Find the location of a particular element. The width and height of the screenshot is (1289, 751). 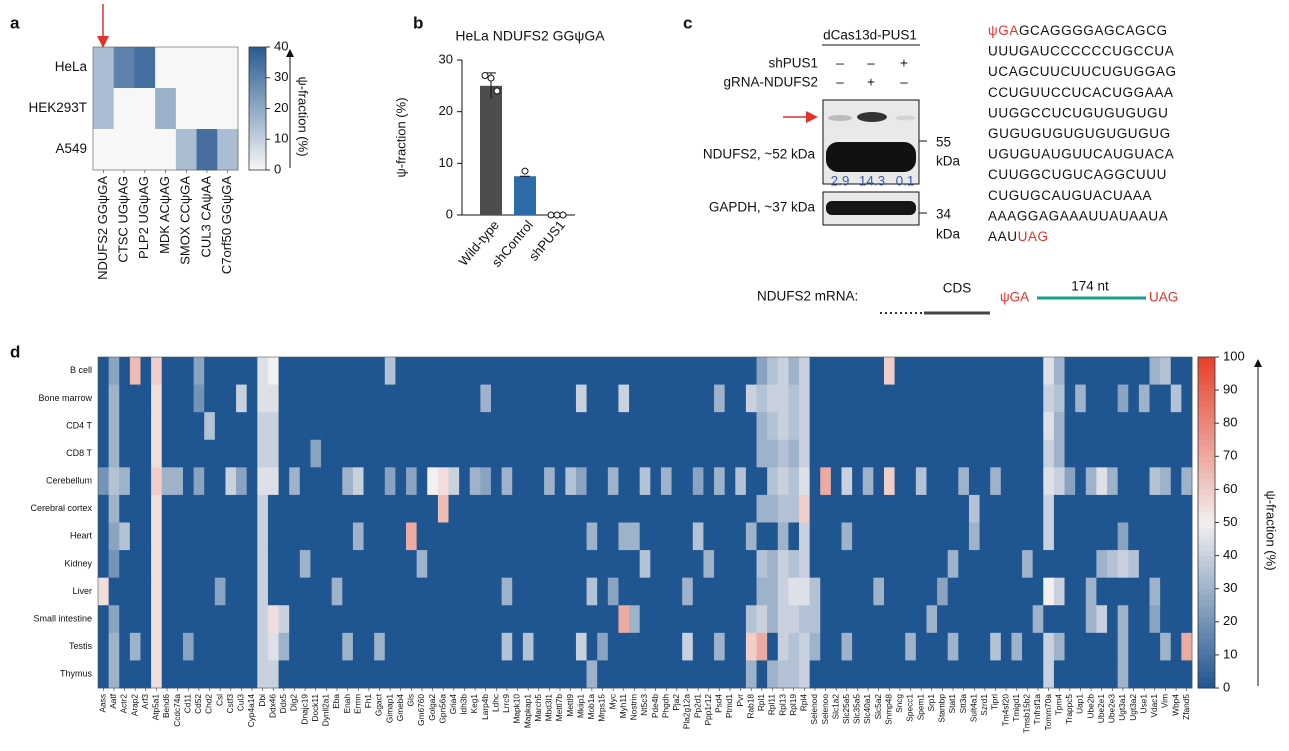

column-label: Tpm4 is located at coordinates (1058, 705).